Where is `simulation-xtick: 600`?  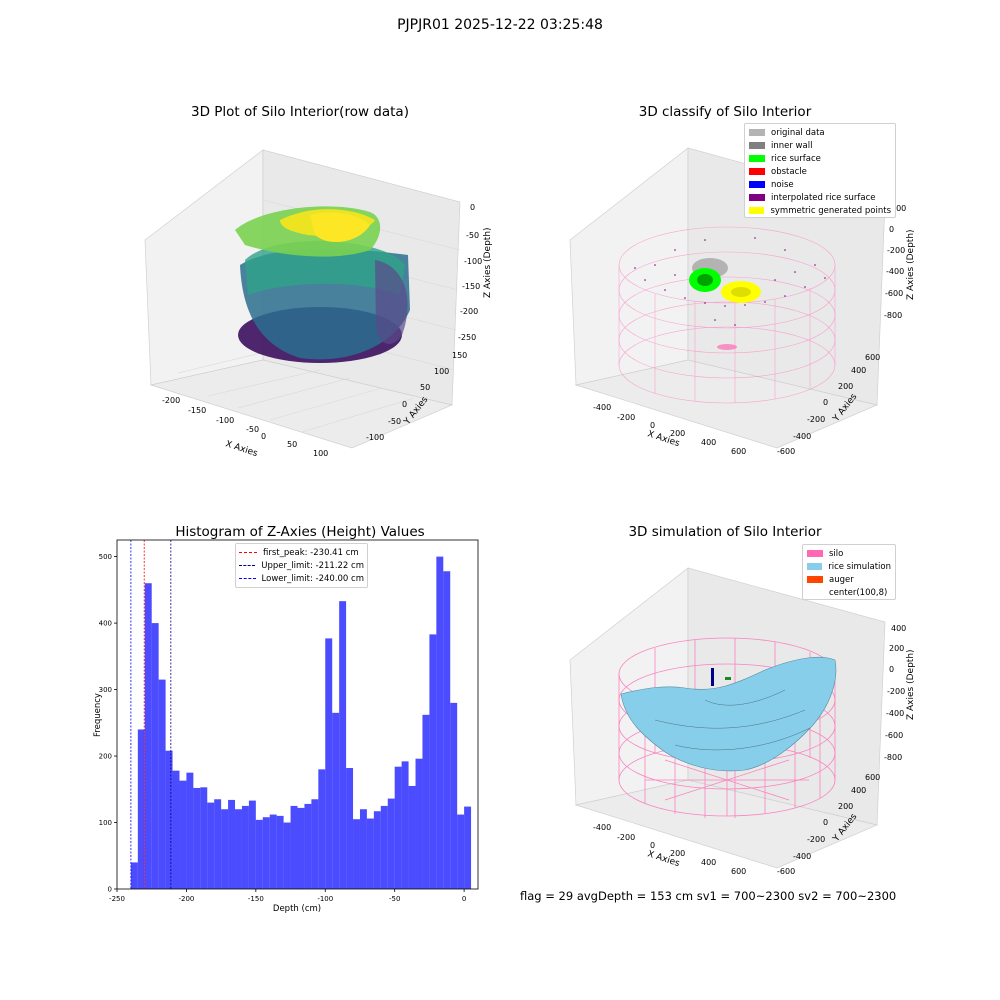
simulation-xtick: 600 is located at coordinates (738, 871).